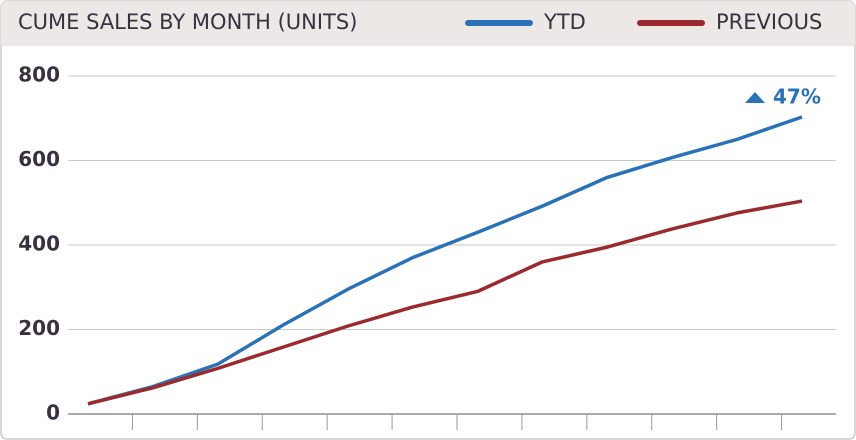 The height and width of the screenshot is (440, 856). I want to click on legend-label: YTD, so click(564, 22).